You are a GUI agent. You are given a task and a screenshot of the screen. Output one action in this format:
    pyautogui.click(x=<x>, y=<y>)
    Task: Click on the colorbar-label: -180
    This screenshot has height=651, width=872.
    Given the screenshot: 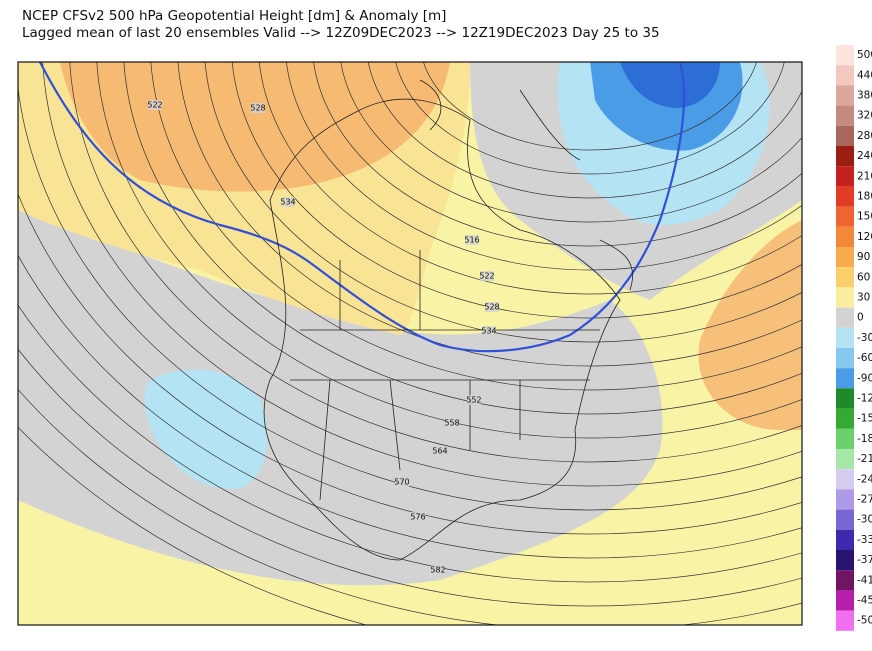 What is the action you would take?
    pyautogui.click(x=864, y=439)
    